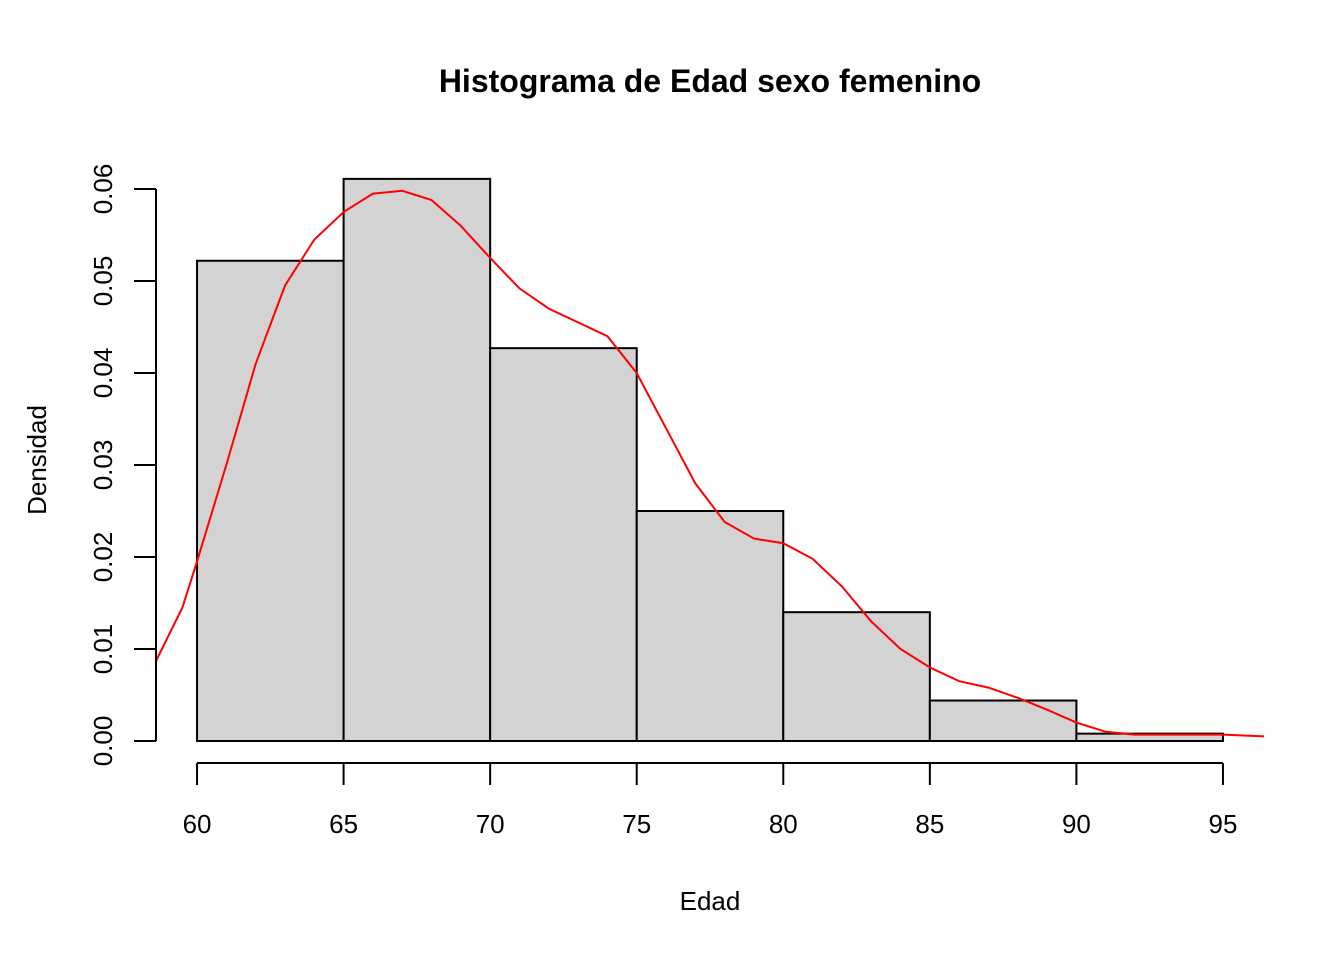 Image resolution: width=1344 pixels, height=960 pixels. I want to click on y-tick-label: 0.01, so click(103, 649).